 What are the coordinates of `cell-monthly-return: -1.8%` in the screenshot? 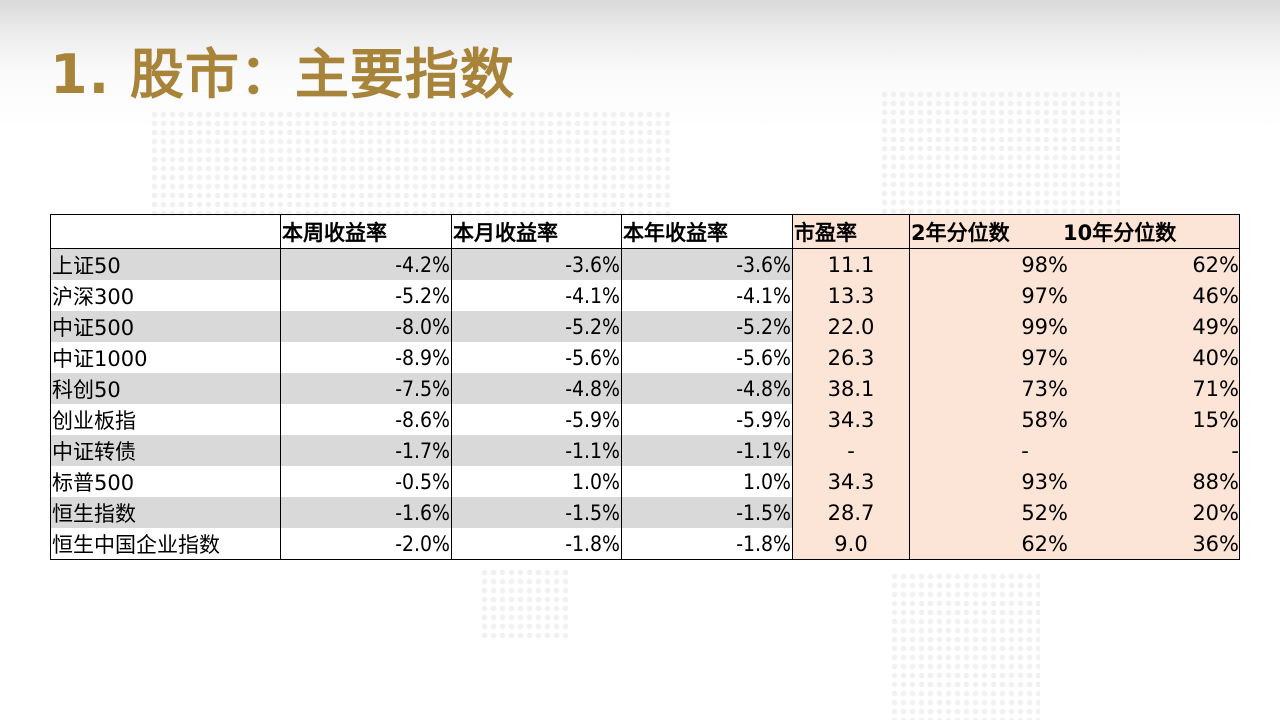 It's located at (536, 544).